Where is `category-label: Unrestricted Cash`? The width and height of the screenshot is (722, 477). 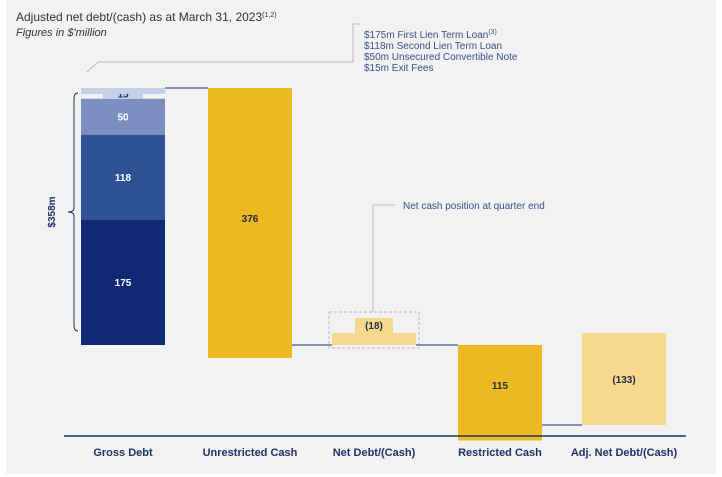 category-label: Unrestricted Cash is located at coordinates (250, 453).